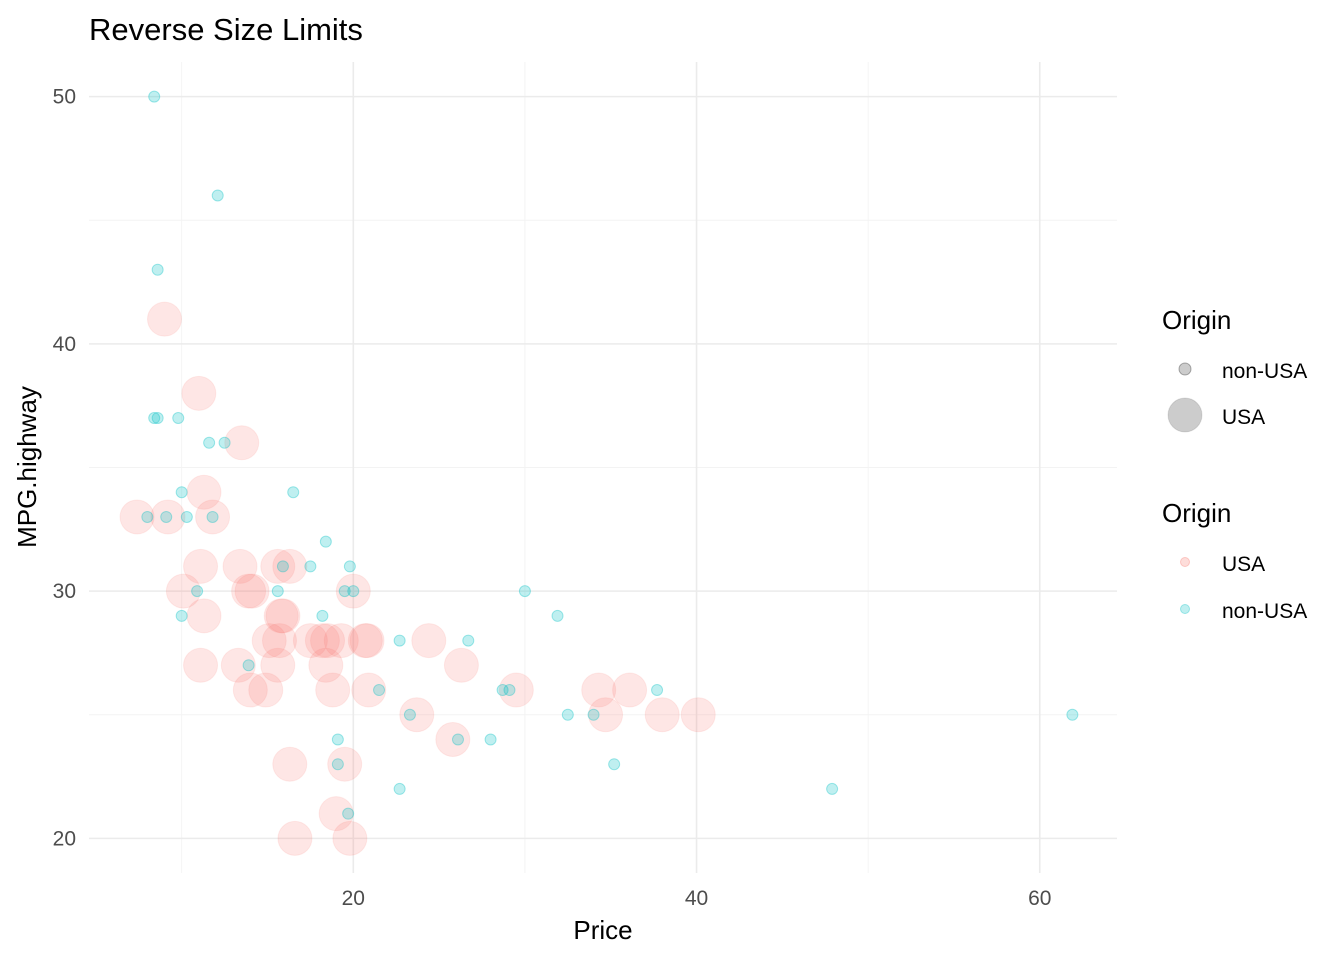 The height and width of the screenshot is (960, 1344). What do you see at coordinates (1234, 369) in the screenshot?
I see `size-legend: Origin non-USA USA` at bounding box center [1234, 369].